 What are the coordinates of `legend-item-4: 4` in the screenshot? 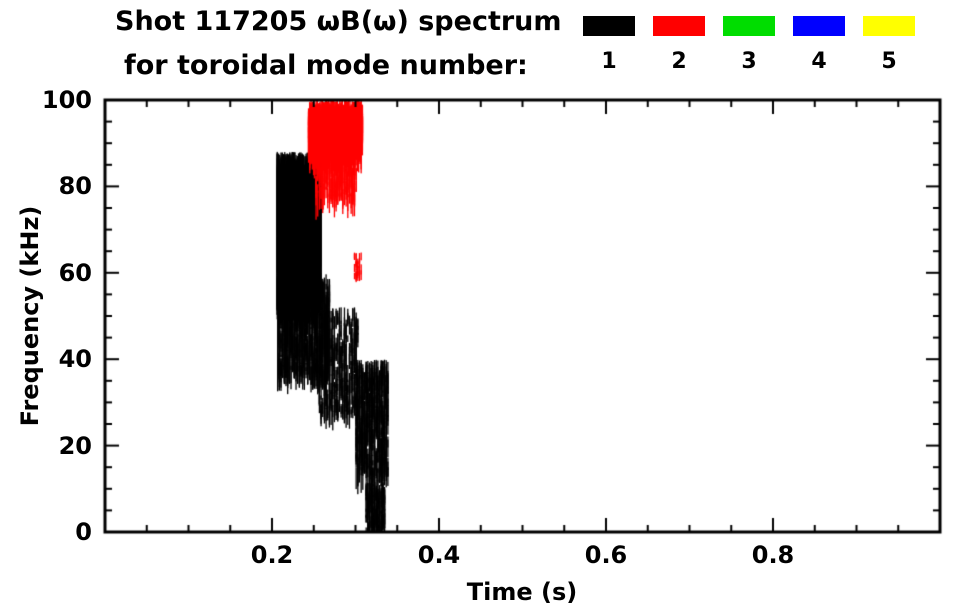 It's located at (819, 45).